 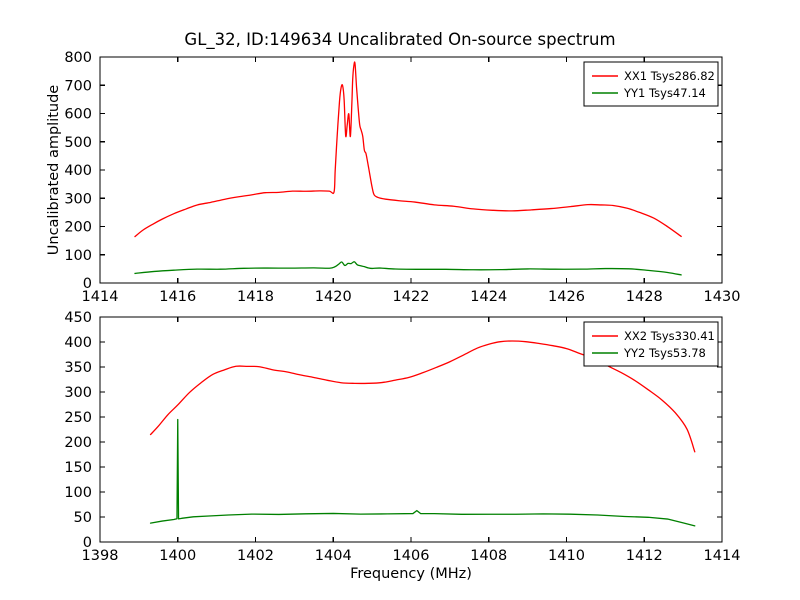 I want to click on top-ytick-700: 700, so click(x=78, y=86).